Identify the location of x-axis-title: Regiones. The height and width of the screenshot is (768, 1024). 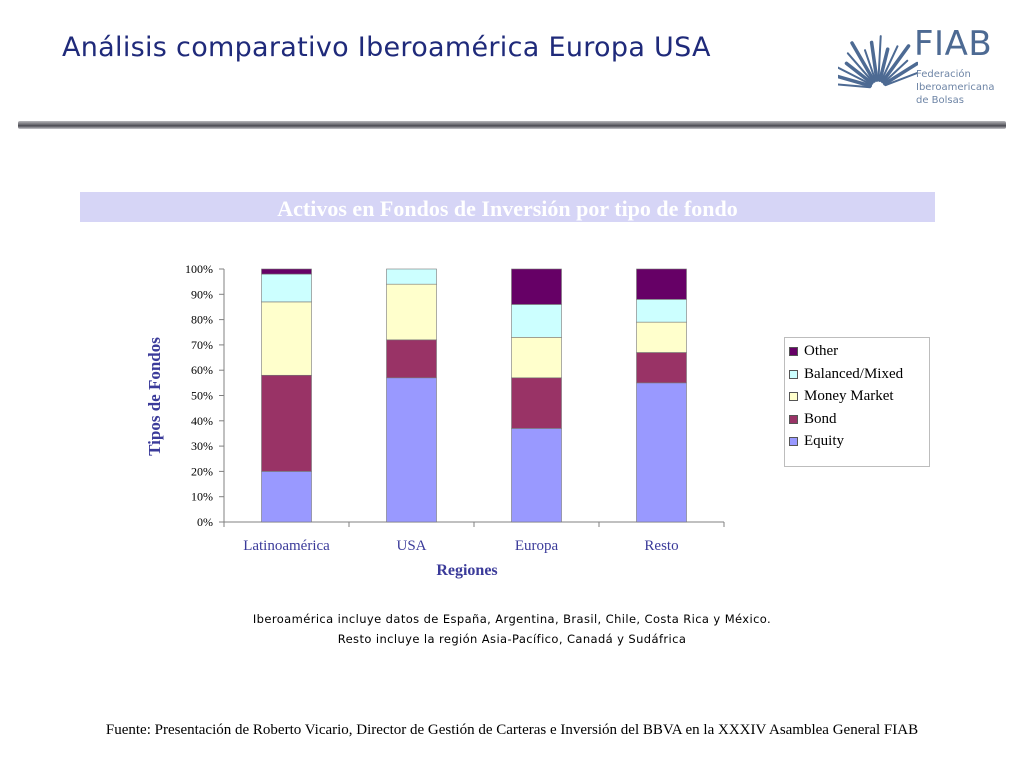
(466, 570).